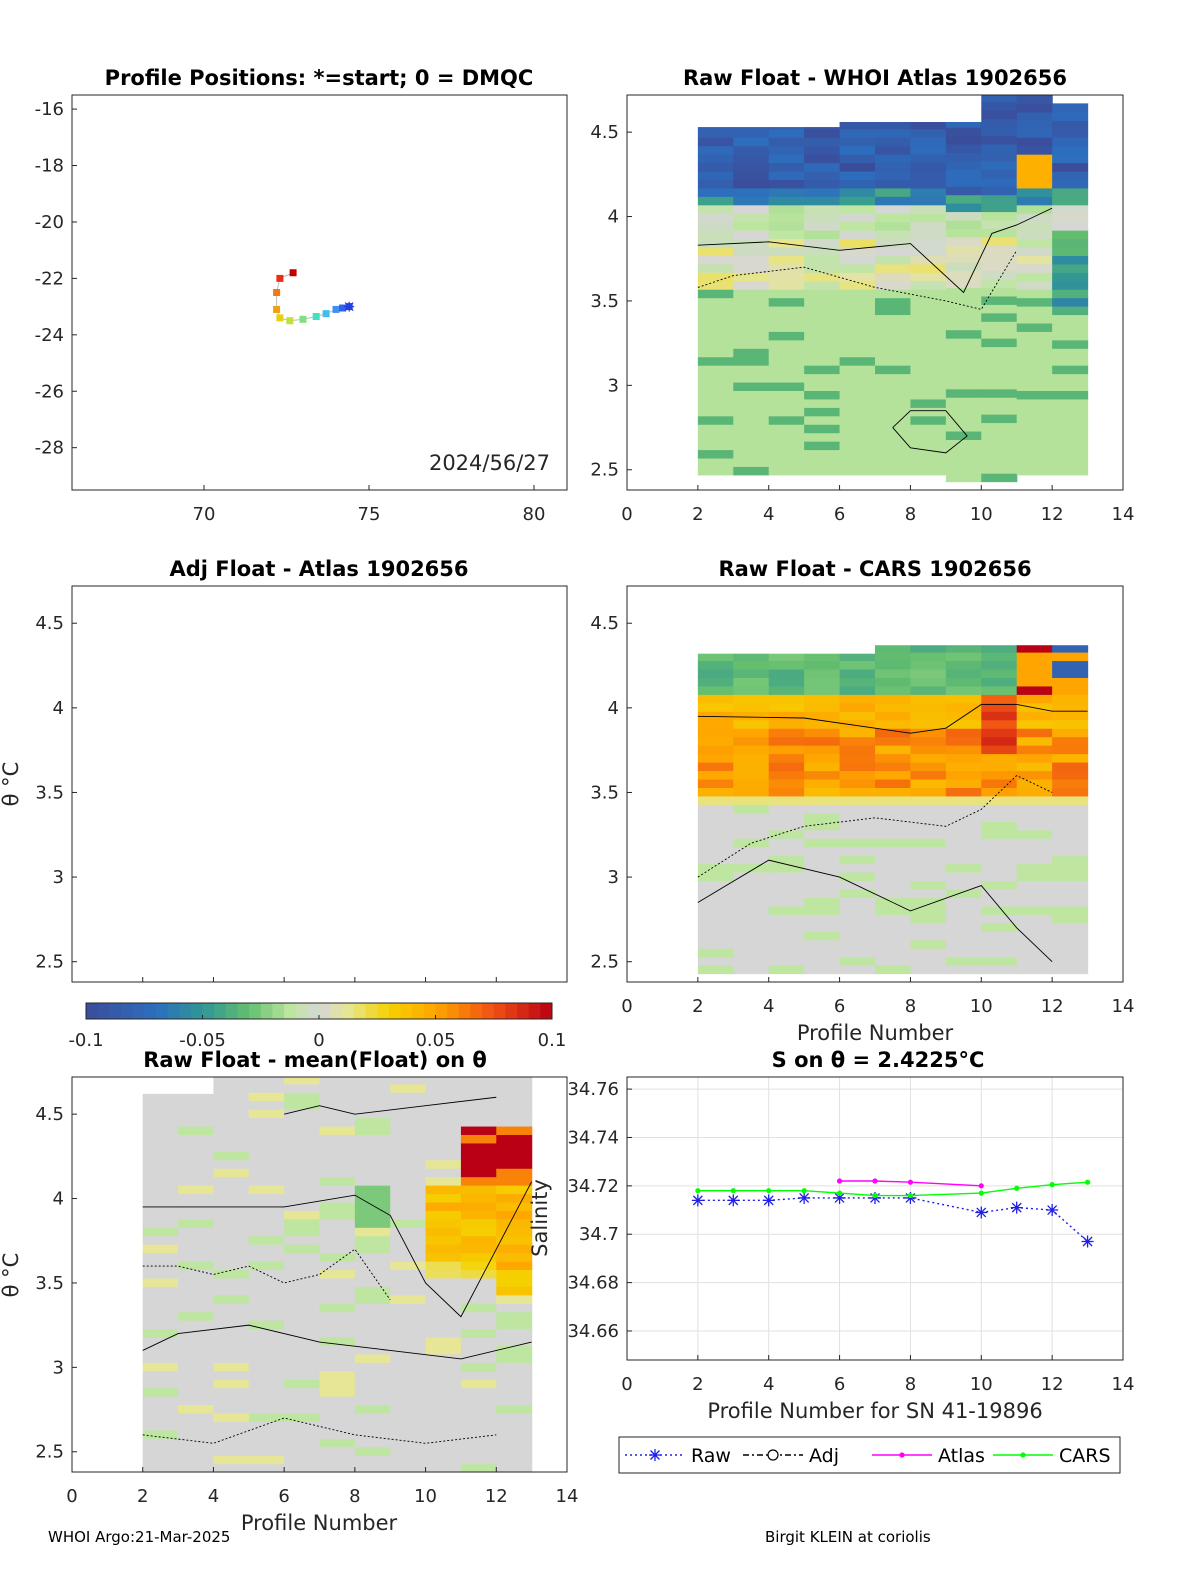 This screenshot has width=1200, height=1575. What do you see at coordinates (319, 1011) in the screenshot?
I see `colorbar-gradient` at bounding box center [319, 1011].